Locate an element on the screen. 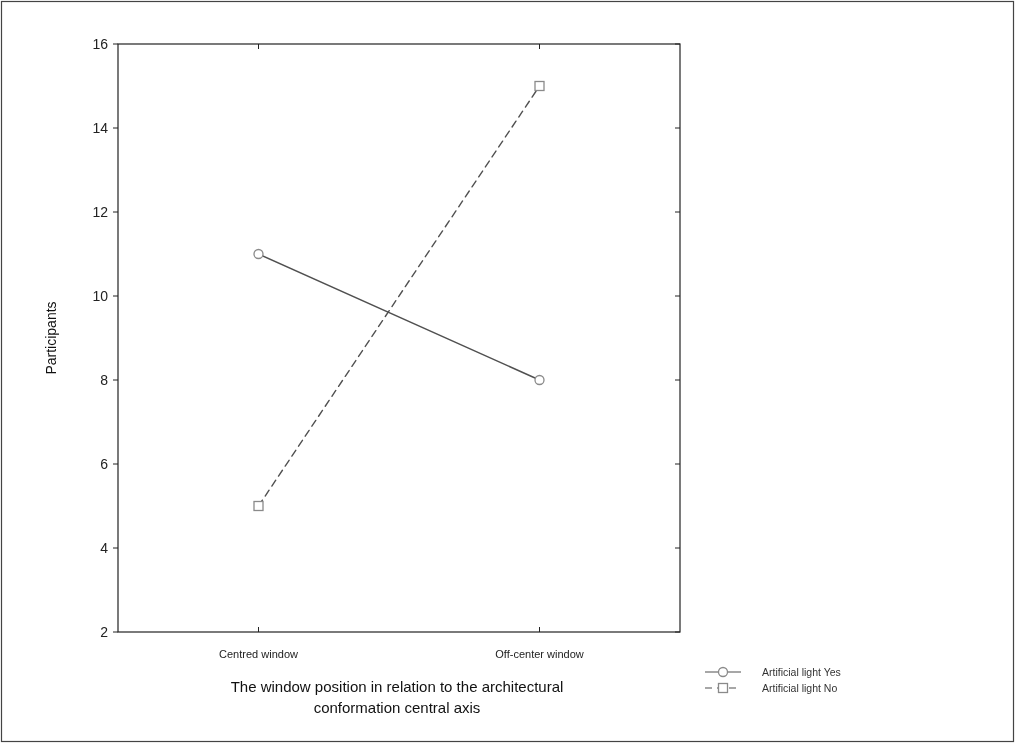 This screenshot has width=1015, height=743. x-axis-title: The window position in relation to the architectural conformation central axis is located at coordinates (397, 697).